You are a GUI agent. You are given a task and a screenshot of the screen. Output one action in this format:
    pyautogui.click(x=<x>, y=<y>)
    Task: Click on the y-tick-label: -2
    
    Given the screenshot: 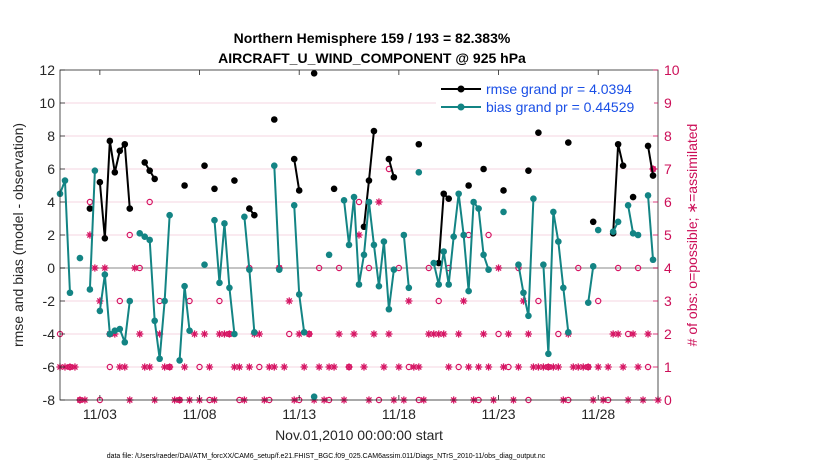 What is the action you would take?
    pyautogui.click(x=49, y=301)
    